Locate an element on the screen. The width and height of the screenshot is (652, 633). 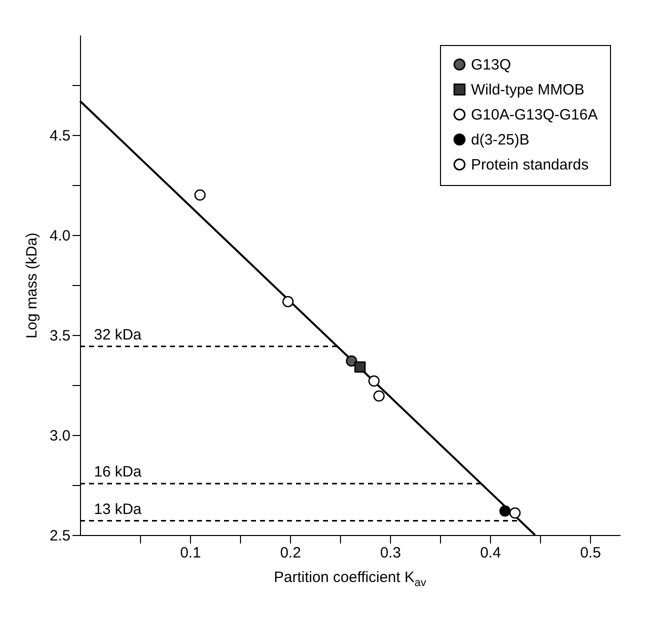
y-tick-label: 3.5 is located at coordinates (60, 336).